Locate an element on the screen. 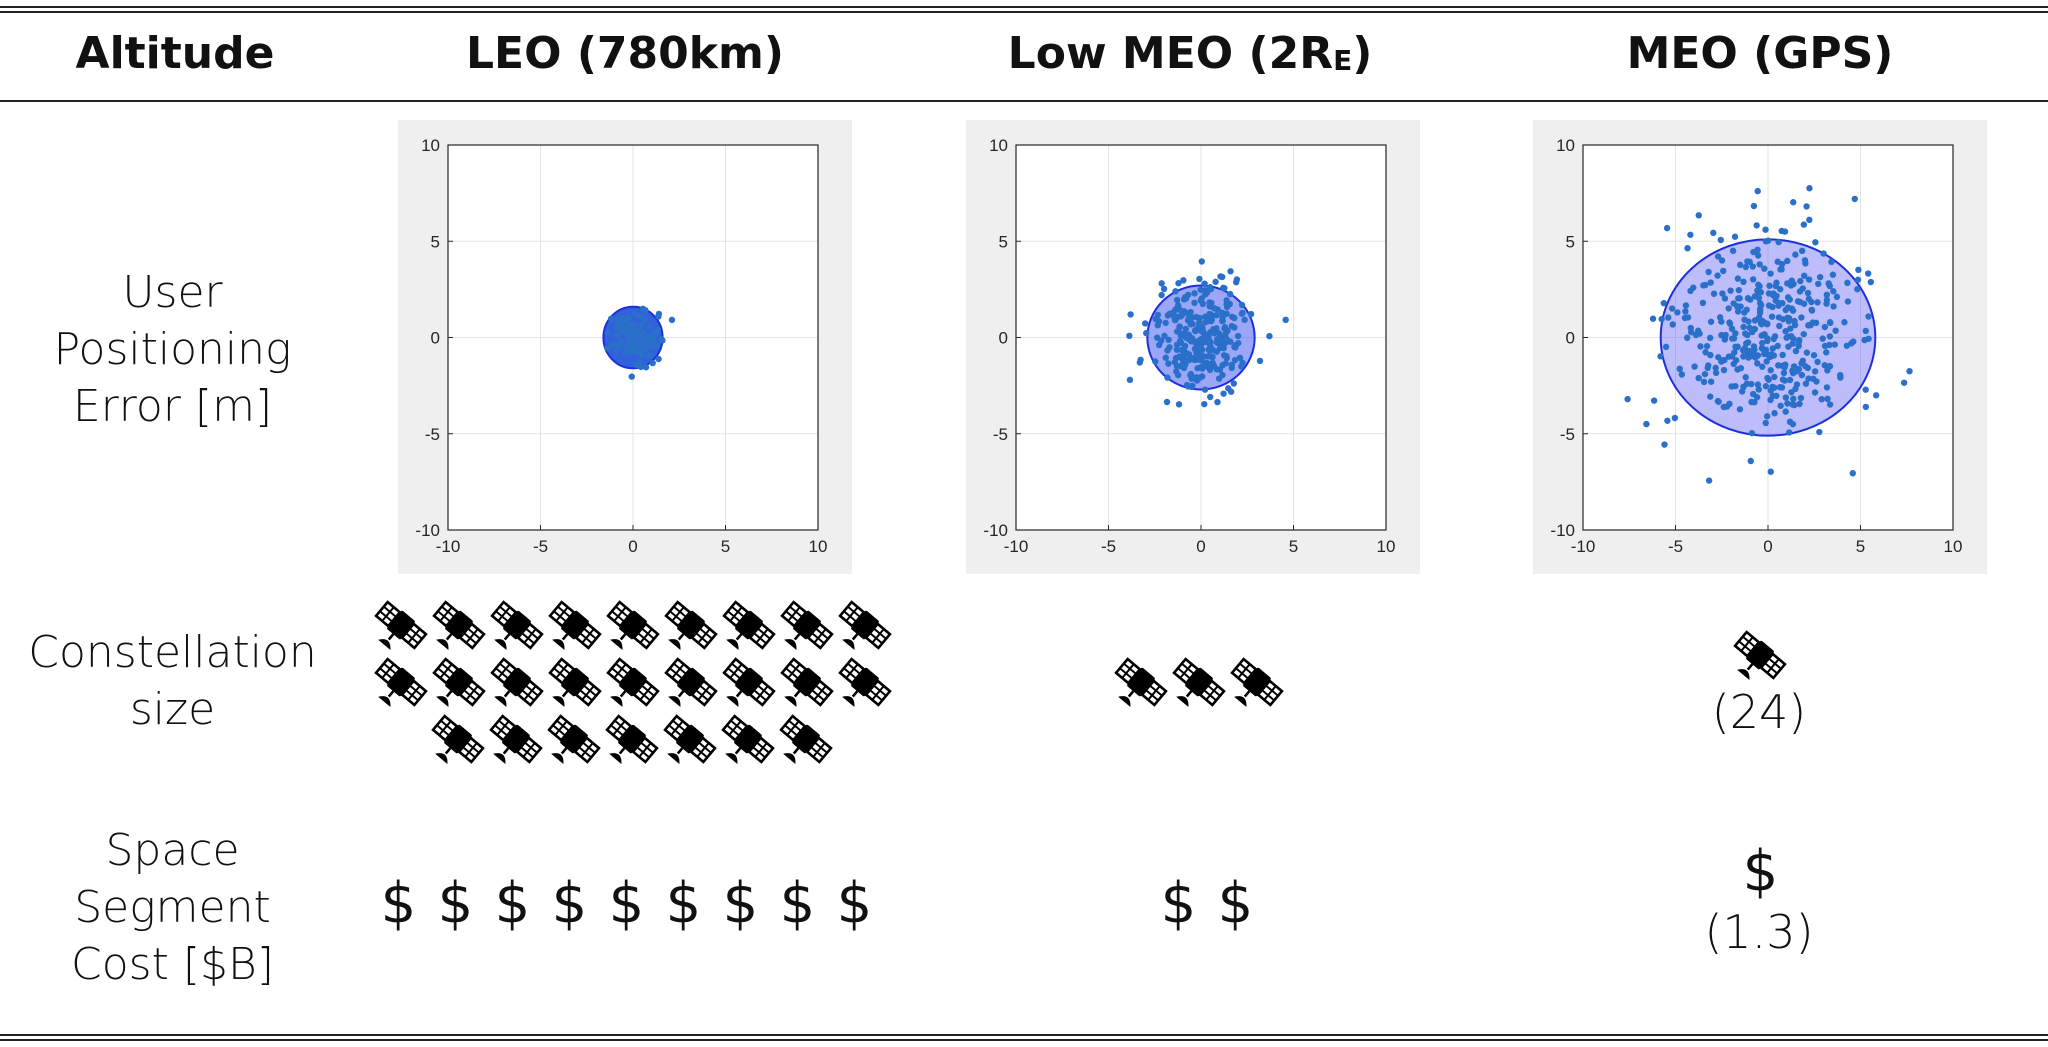 The width and height of the screenshot is (2048, 1047). row-label-line: size is located at coordinates (172, 709).